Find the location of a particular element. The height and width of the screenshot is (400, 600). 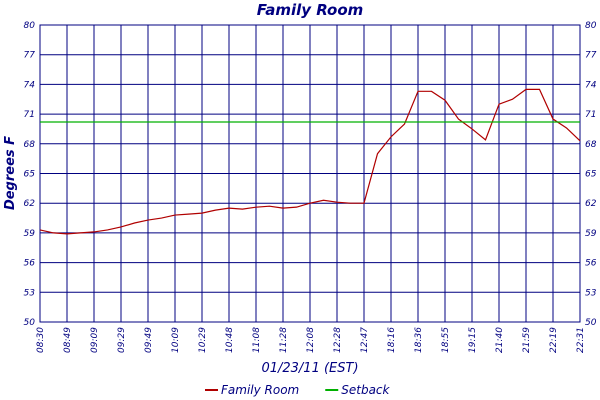

x-axis-label: 01/23/11 (EST) is located at coordinates (309, 368).